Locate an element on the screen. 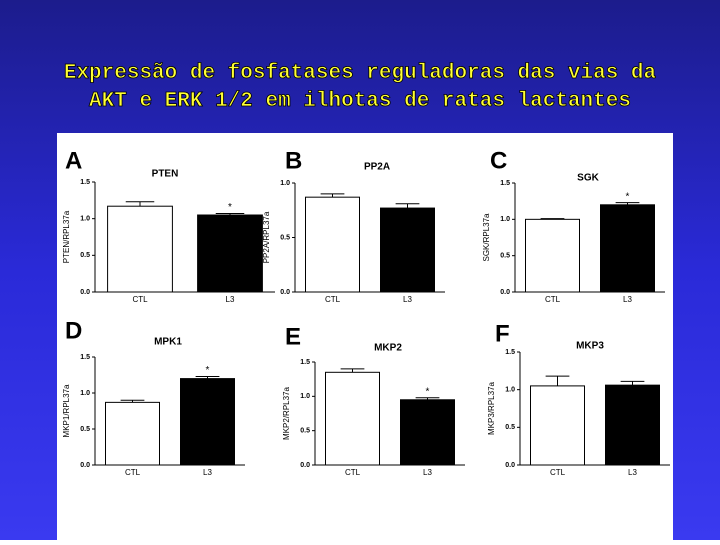 This screenshot has width=720, height=545. panel-letter: E is located at coordinates (293, 336).